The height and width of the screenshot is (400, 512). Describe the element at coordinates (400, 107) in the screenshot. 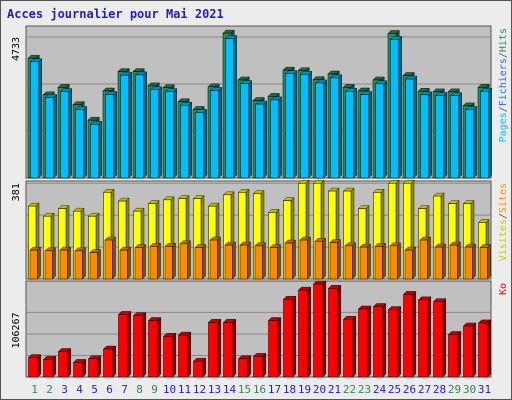

I see `bar-hits-pages-pages-25-side` at that location.